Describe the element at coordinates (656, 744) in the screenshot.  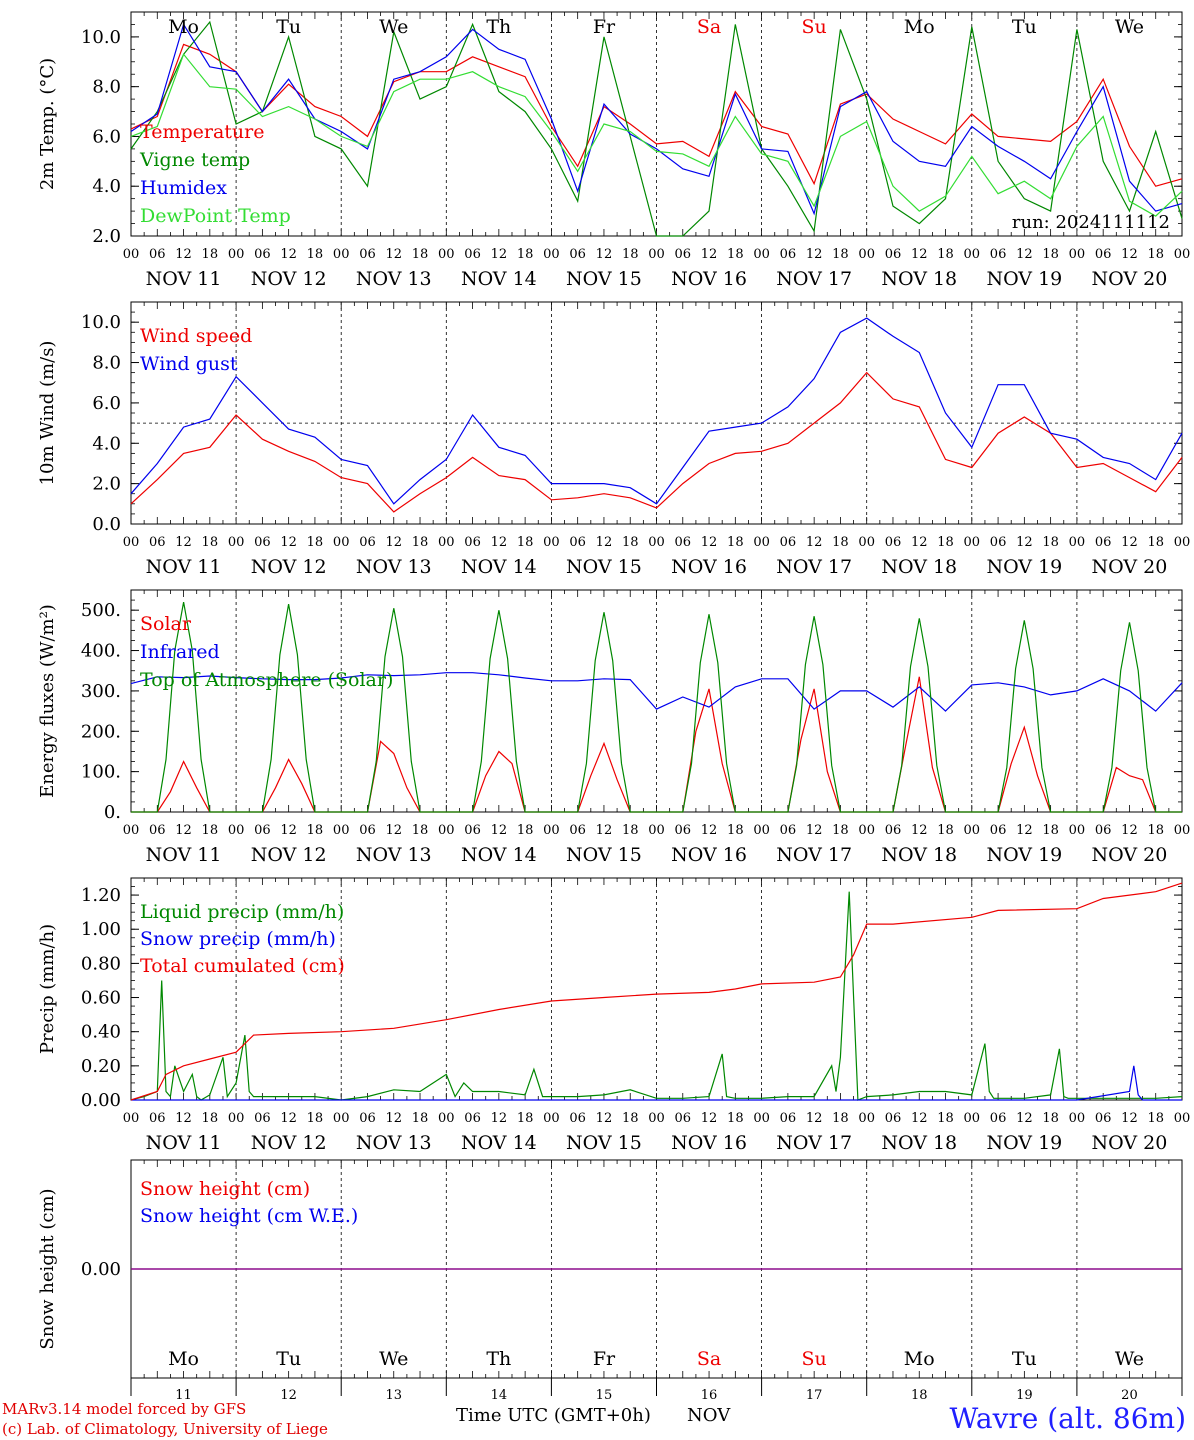
I see `series-line-solar` at that location.